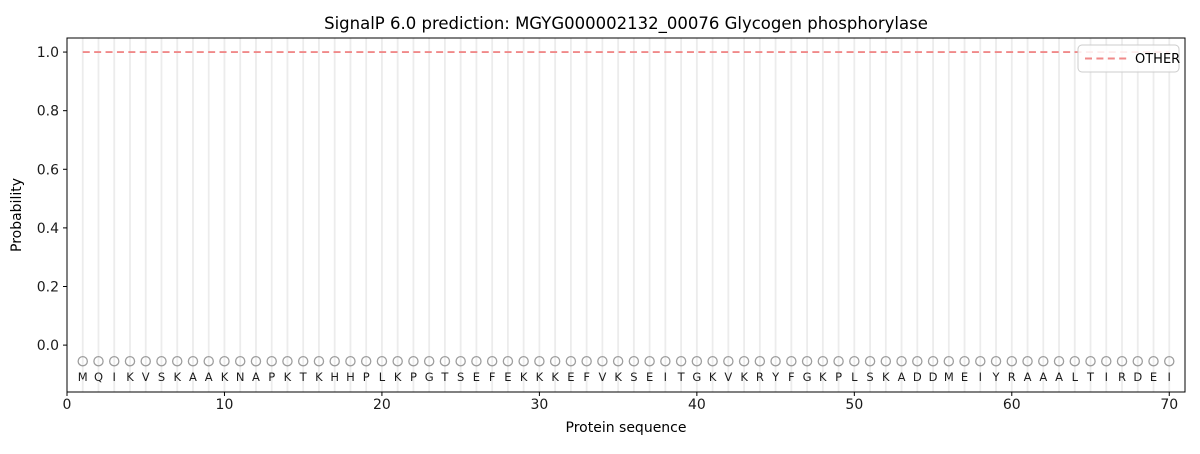  What do you see at coordinates (48, 112) in the screenshot?
I see `y-tick-label: 0.8` at bounding box center [48, 112].